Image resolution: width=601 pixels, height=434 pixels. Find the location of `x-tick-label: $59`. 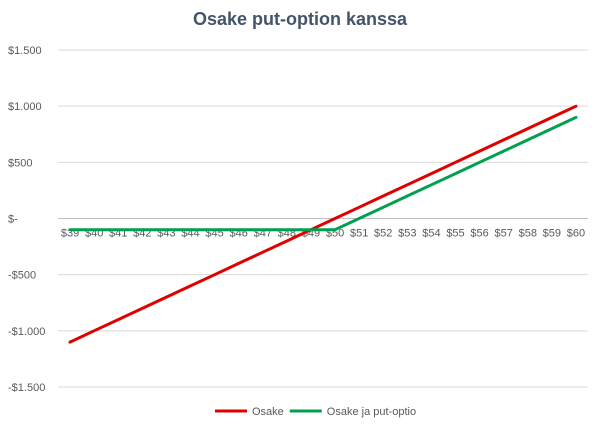

x-tick-label: $59 is located at coordinates (552, 234).